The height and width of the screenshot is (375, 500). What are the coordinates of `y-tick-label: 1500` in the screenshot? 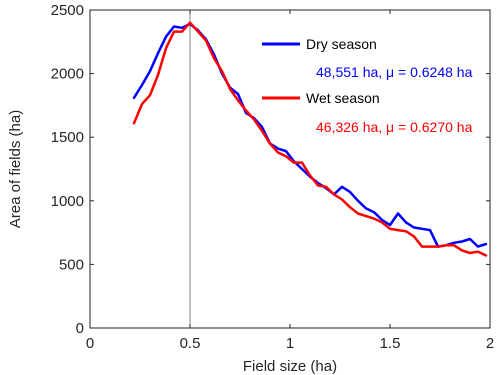 It's located at (67, 137).